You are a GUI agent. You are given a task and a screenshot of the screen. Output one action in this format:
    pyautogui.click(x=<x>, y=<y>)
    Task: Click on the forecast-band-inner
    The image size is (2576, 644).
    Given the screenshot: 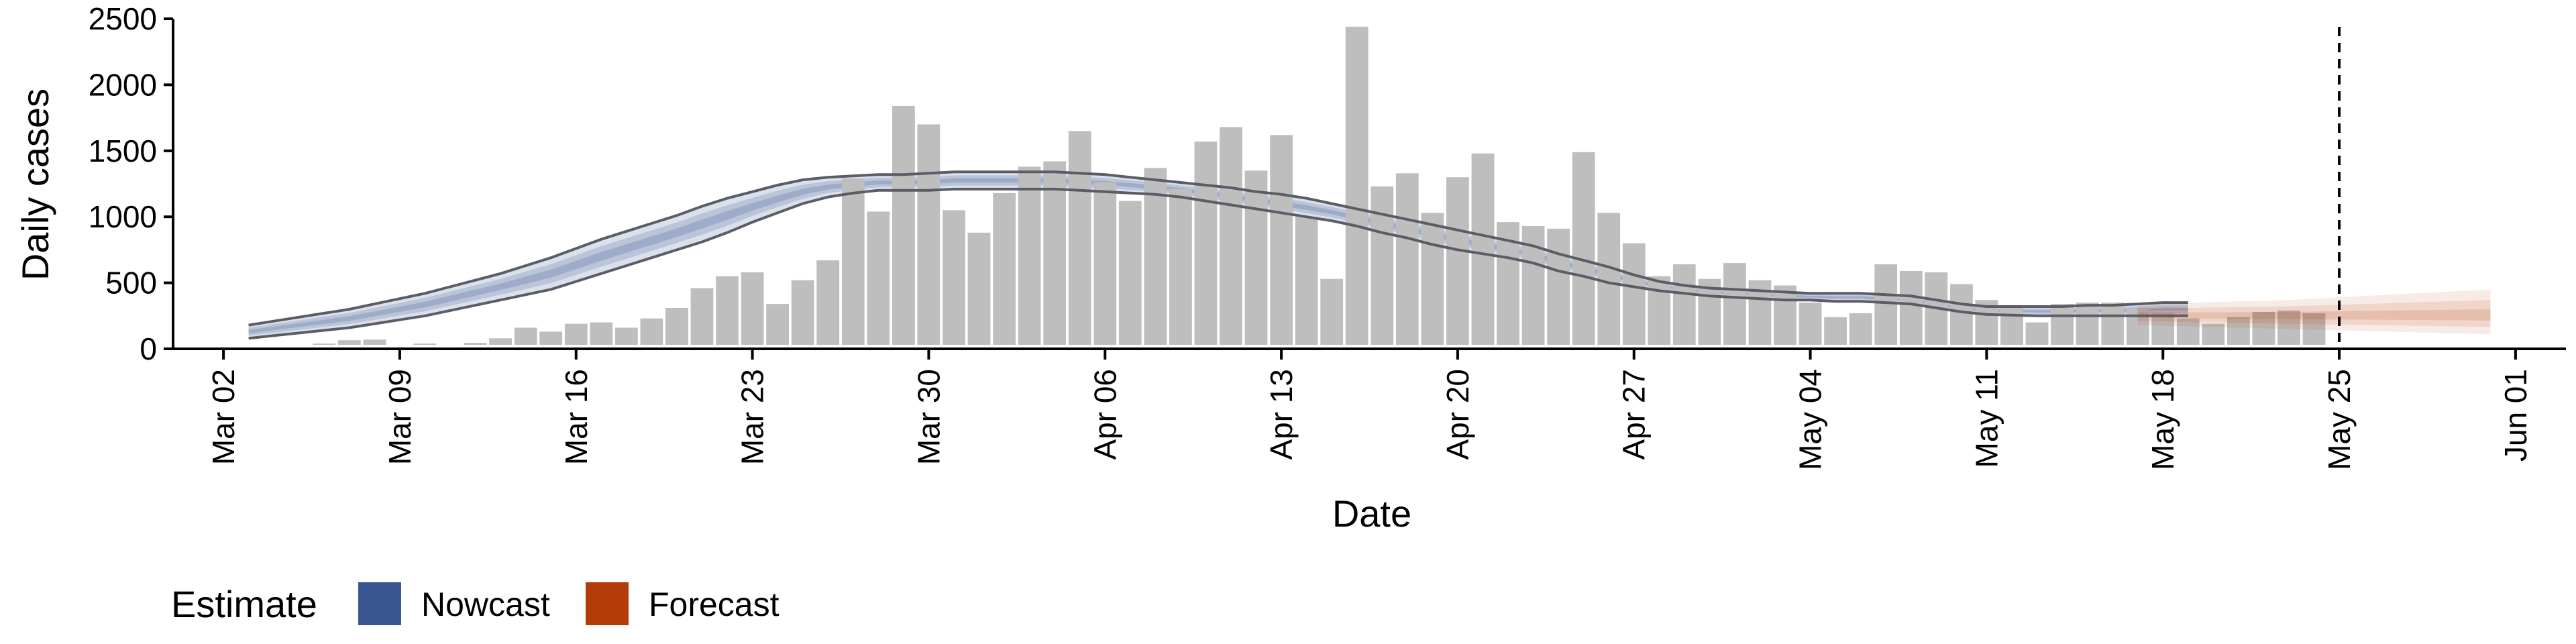 What is the action you would take?
    pyautogui.click(x=2314, y=315)
    